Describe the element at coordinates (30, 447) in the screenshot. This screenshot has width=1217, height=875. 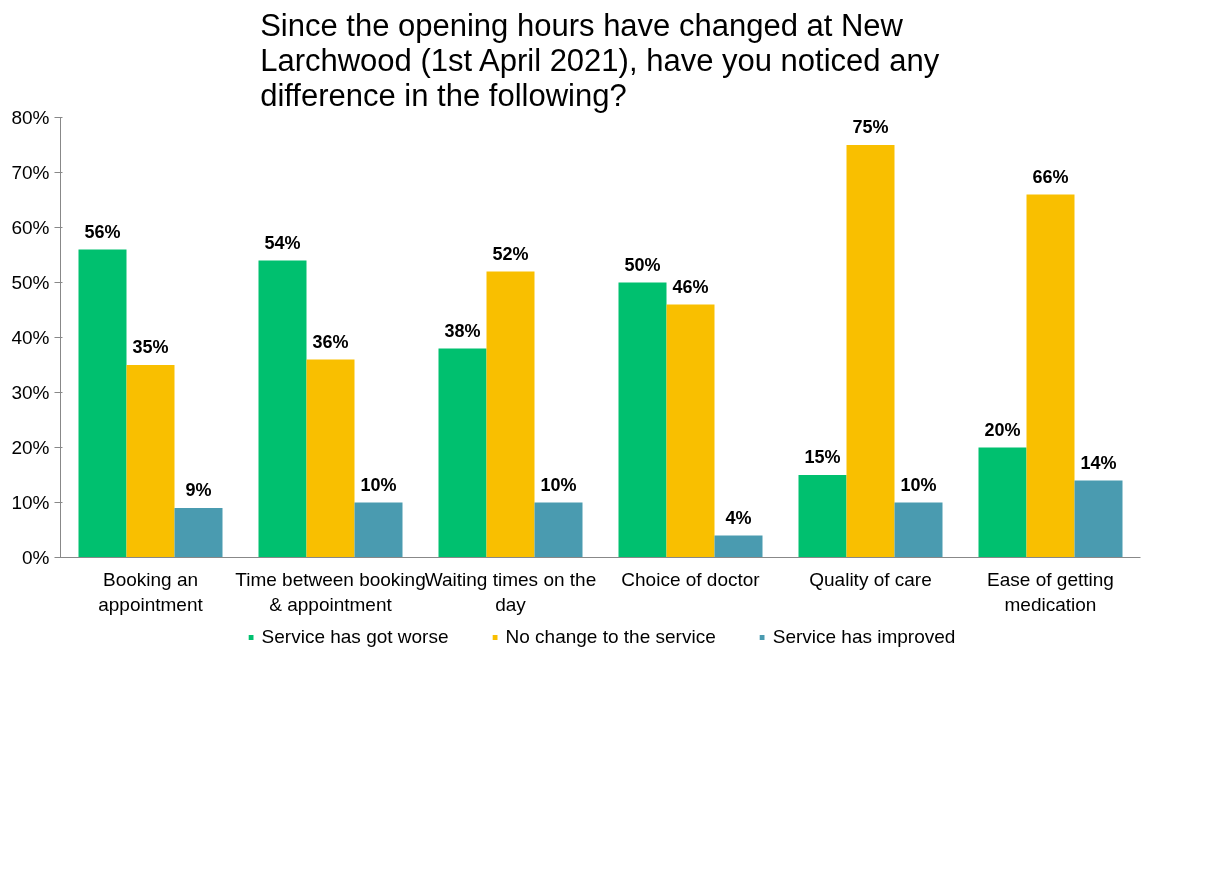
I see `y-tick-label: 20%` at that location.